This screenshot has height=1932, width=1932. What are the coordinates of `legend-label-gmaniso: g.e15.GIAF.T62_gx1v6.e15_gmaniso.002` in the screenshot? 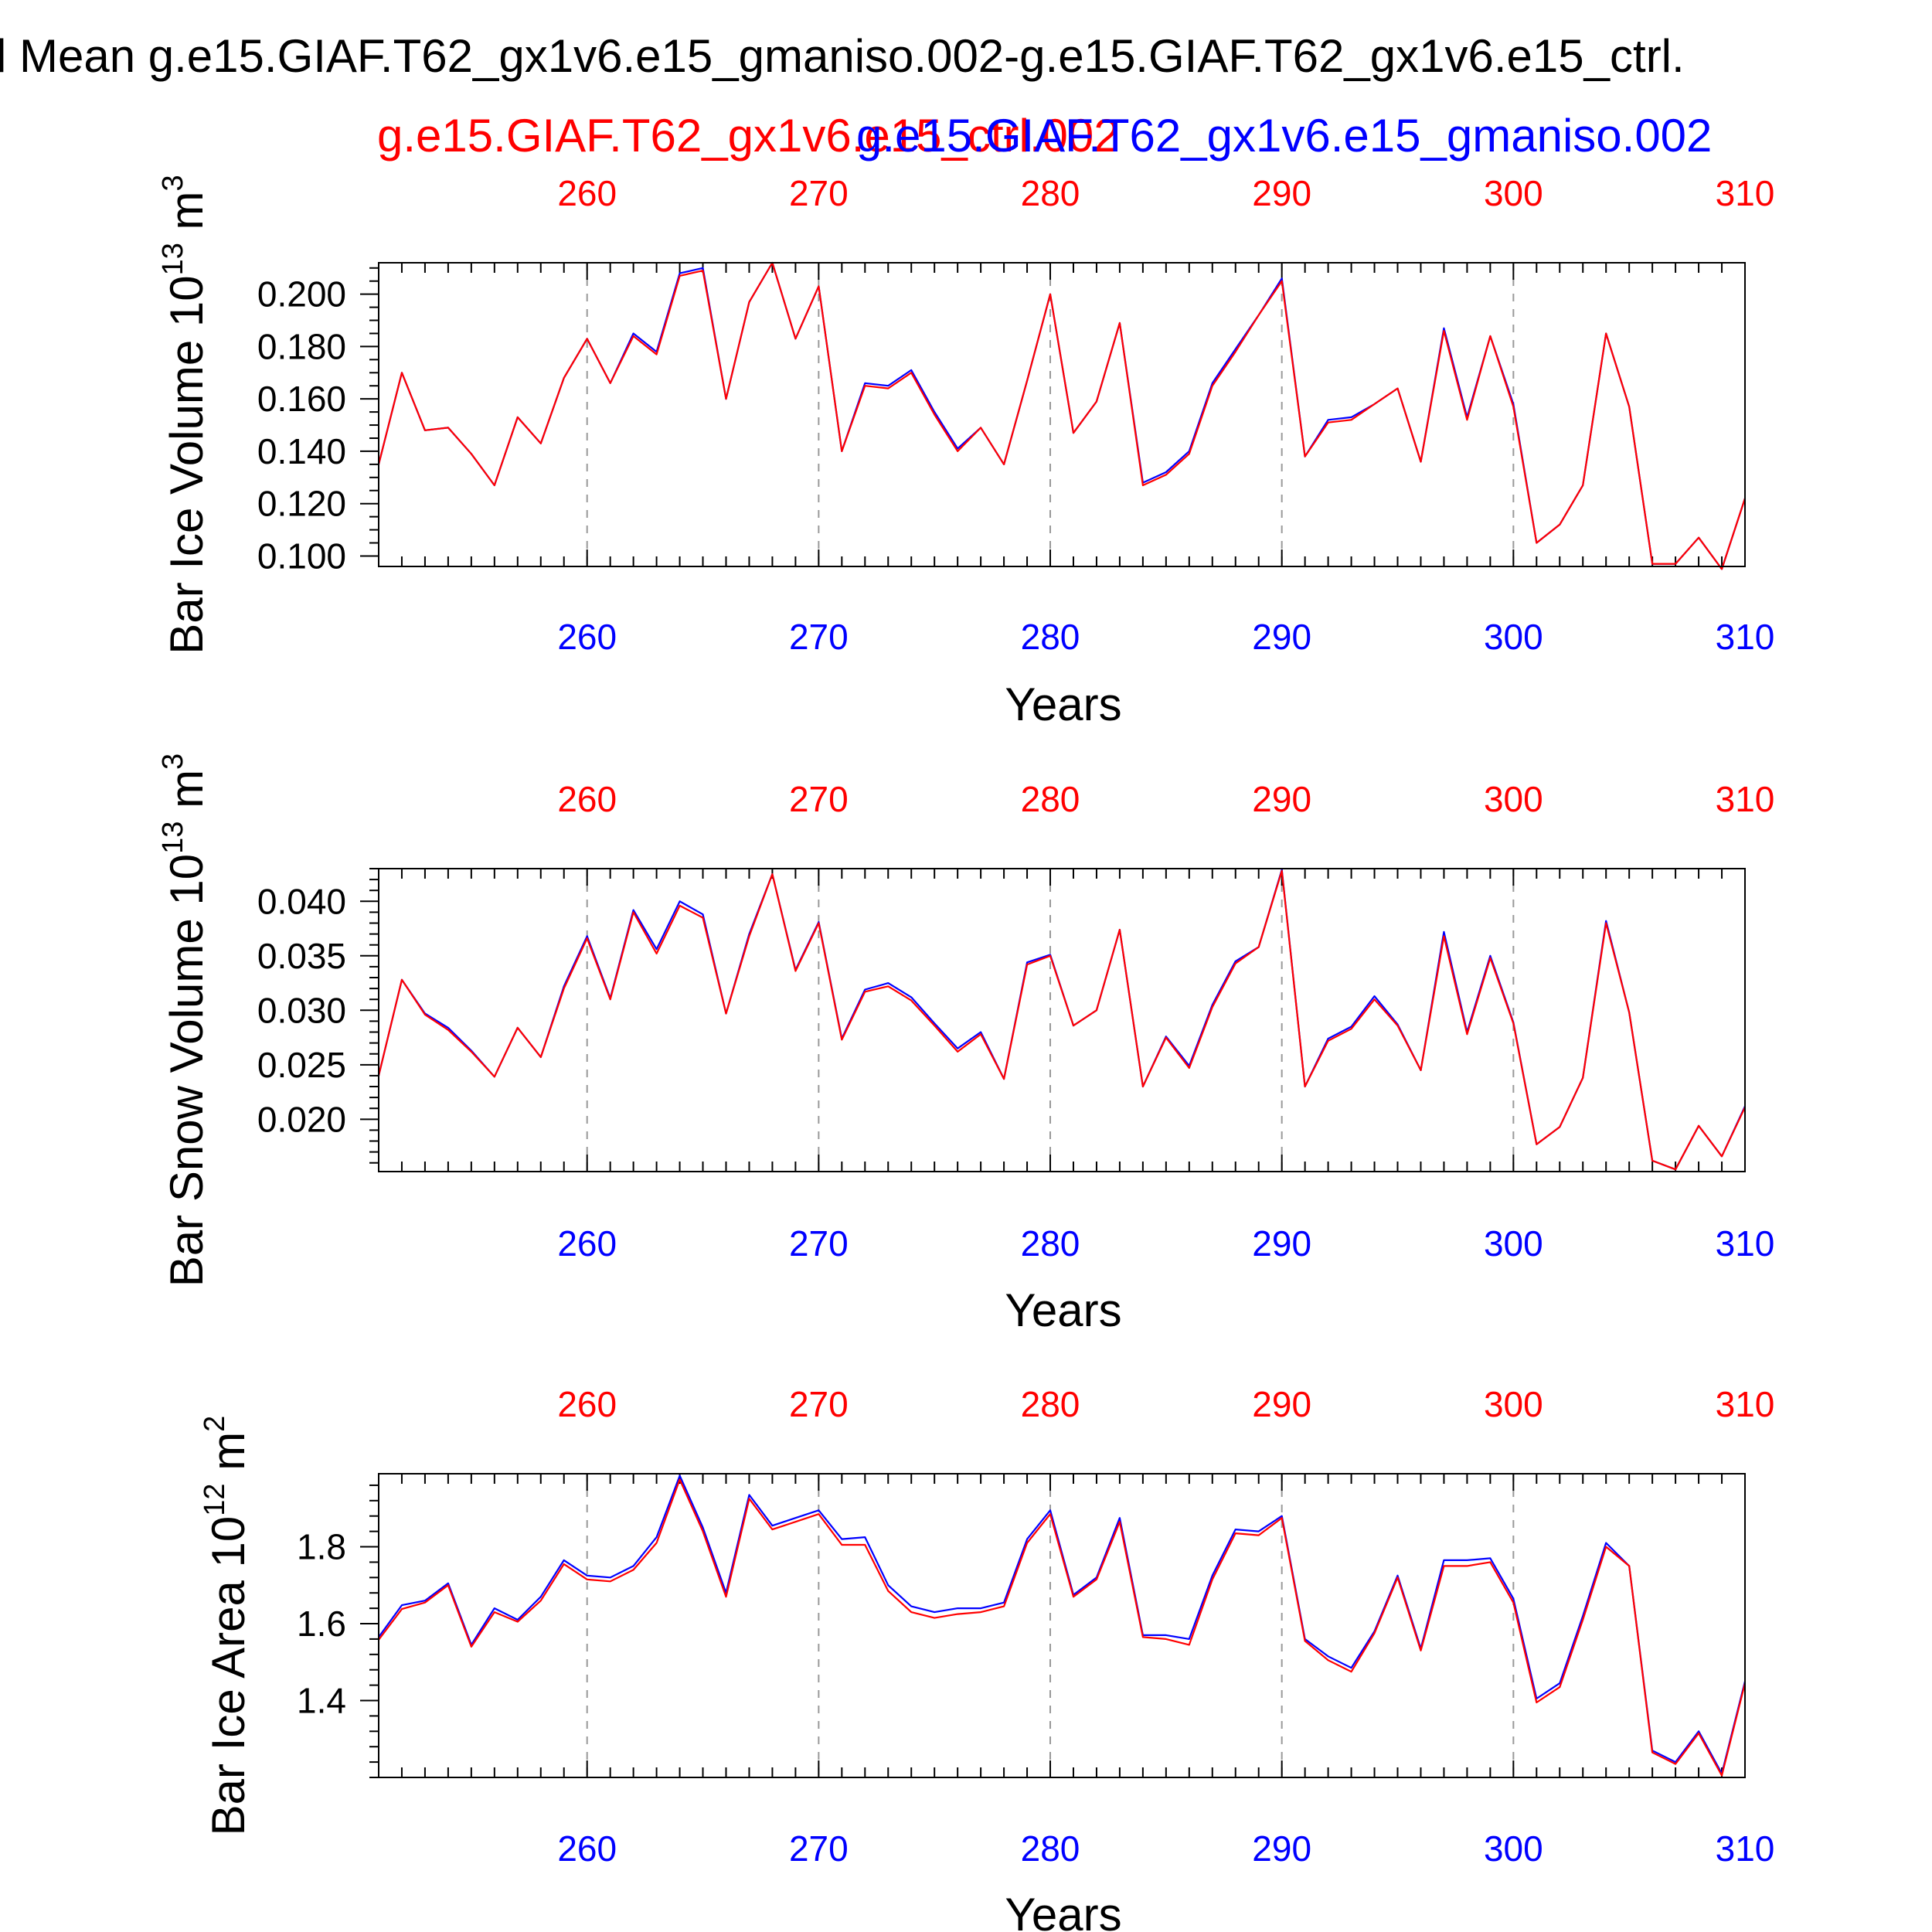 It's located at (1284, 136).